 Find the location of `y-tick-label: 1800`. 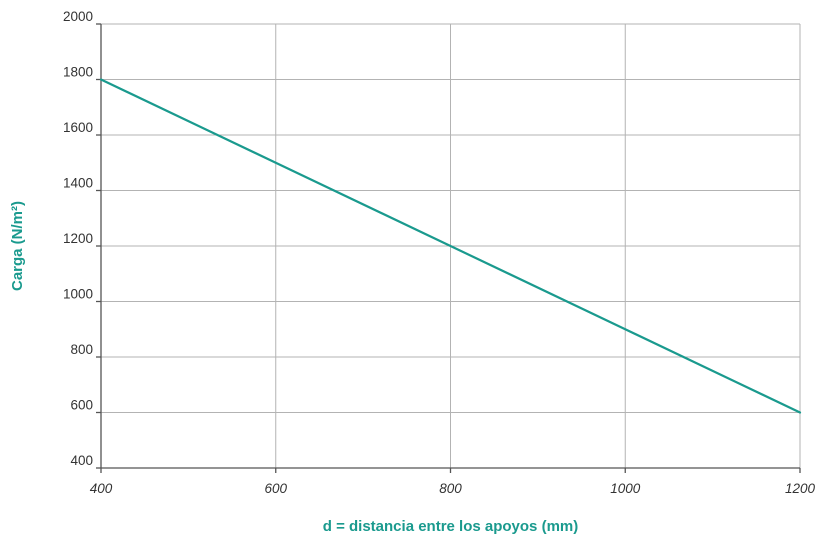

y-tick-label: 1800 is located at coordinates (78, 72).